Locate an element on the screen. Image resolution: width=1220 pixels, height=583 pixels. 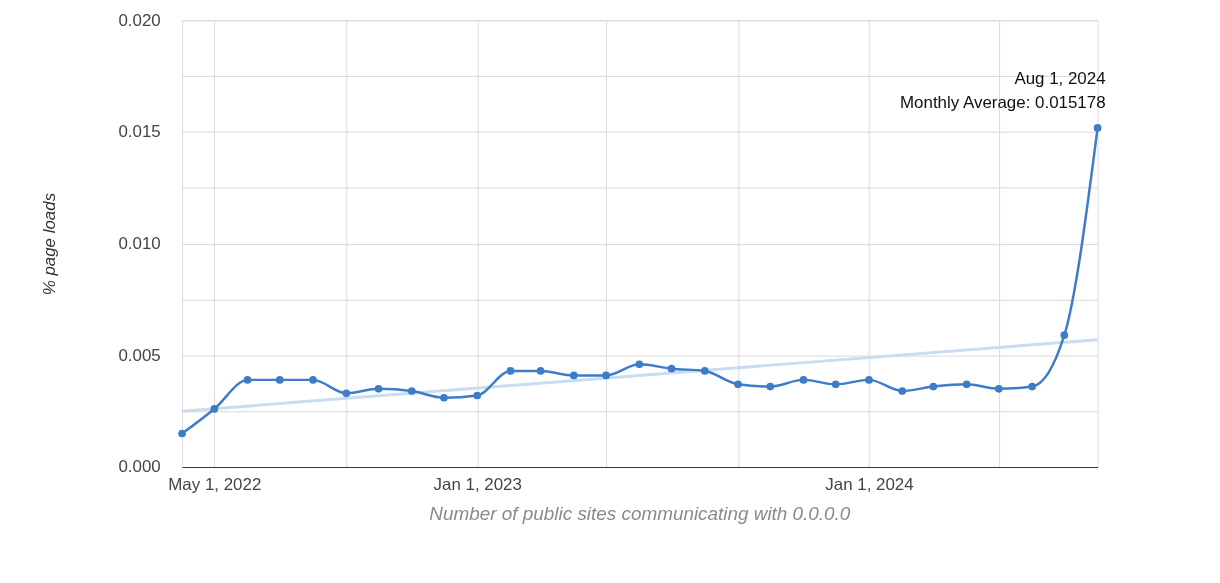
annotation: Aug 1, 2024 Monthly Average: 0.015178 is located at coordinates (1003, 91).